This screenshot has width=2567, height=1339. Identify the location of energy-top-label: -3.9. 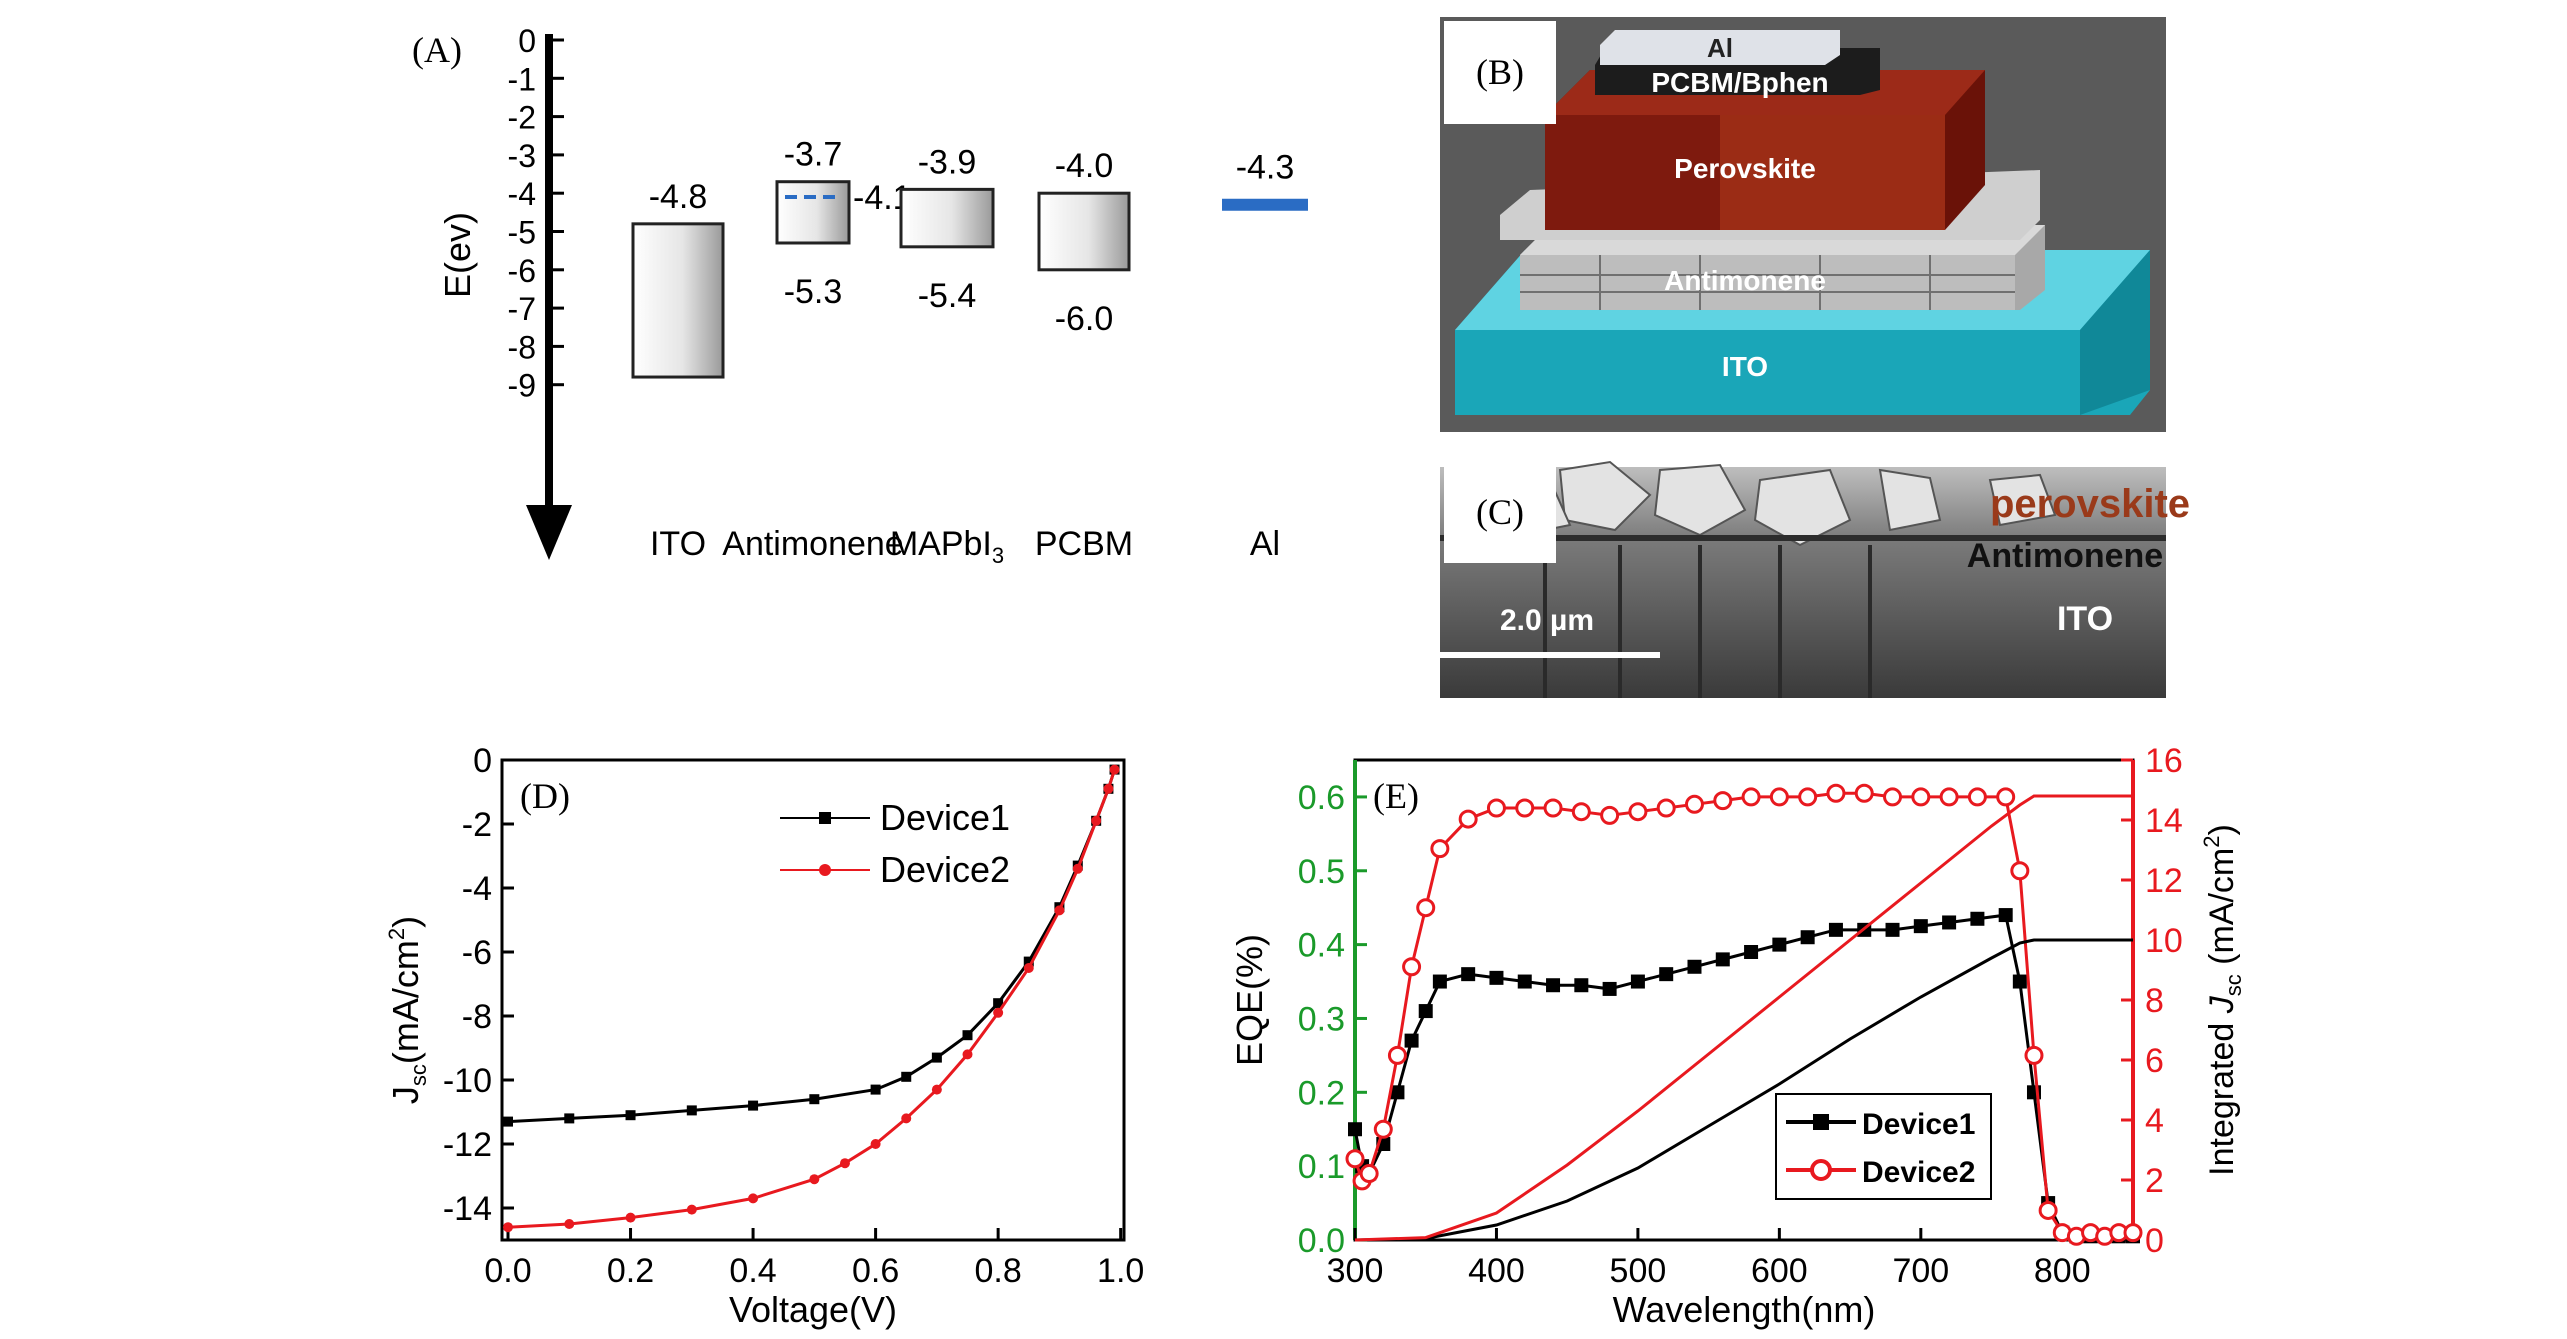
(947, 162).